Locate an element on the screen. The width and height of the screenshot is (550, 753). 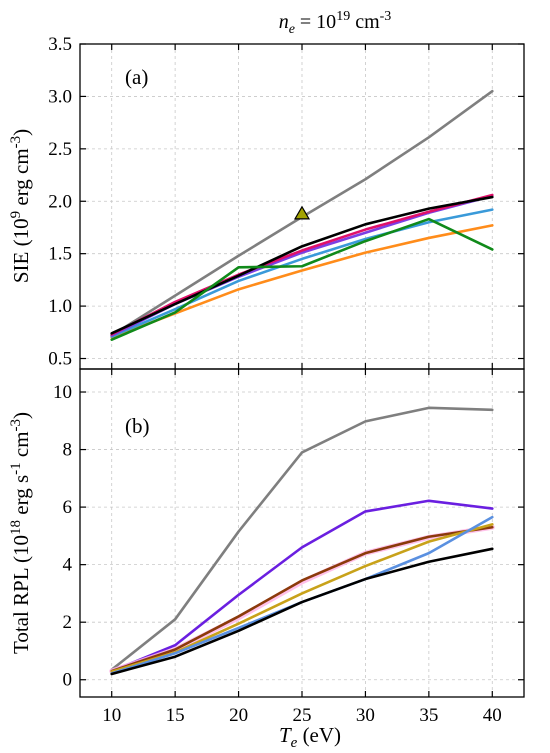
panel-a-ytick-label-5: 3.0 is located at coordinates (60, 96).